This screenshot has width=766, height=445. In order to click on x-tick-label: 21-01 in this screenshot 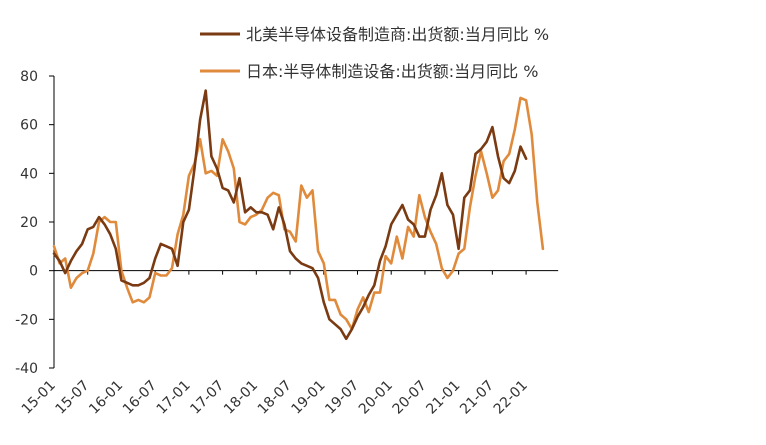, I will do `click(443, 398)`.